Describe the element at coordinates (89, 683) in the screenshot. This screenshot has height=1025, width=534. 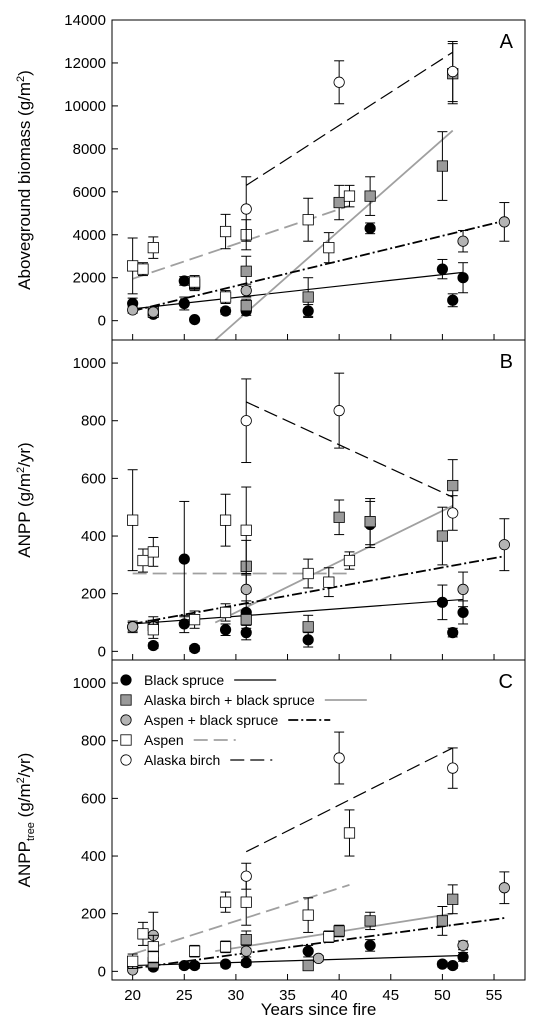
I see `y-tick-label: 1000` at that location.